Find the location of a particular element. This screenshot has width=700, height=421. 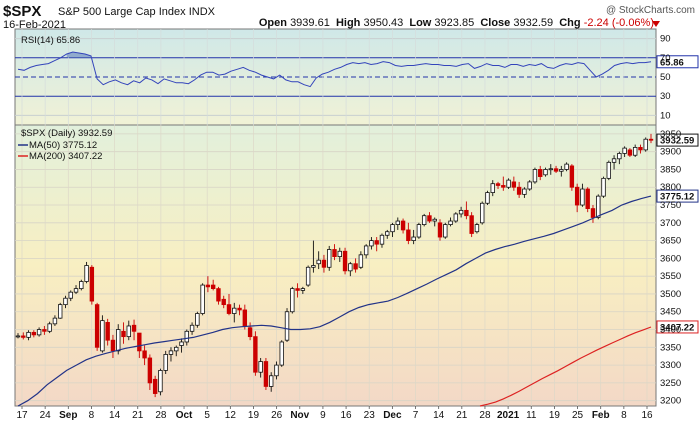

x-label-21: 2021 is located at coordinates (508, 415).